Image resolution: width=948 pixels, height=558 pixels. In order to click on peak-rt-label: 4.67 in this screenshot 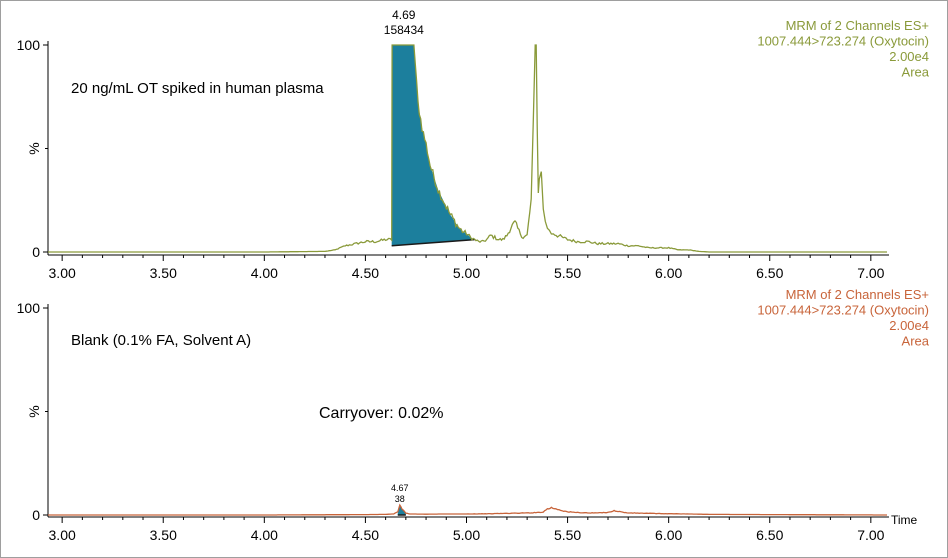, I will do `click(400, 488)`.